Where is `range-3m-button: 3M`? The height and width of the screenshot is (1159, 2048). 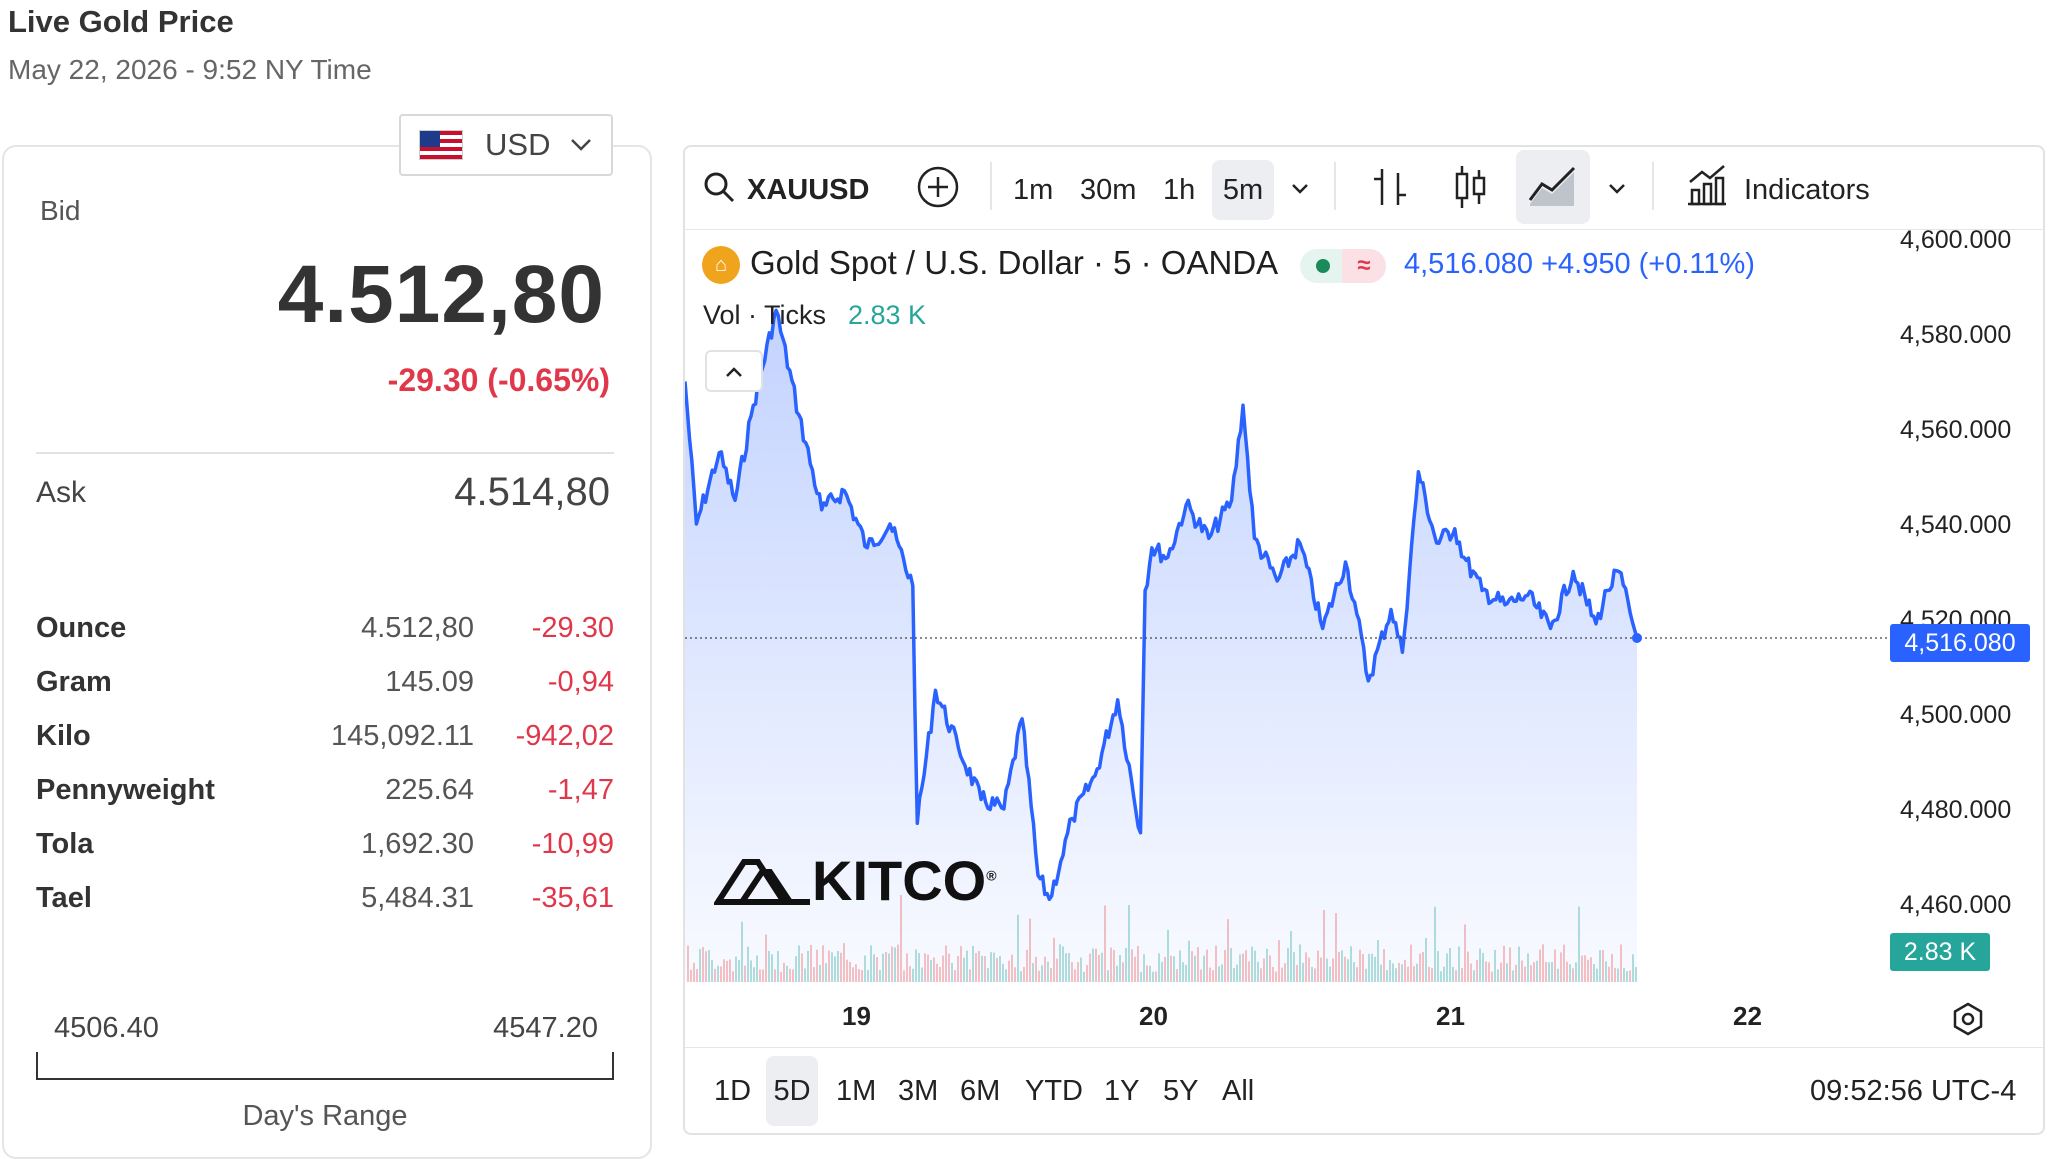
range-3m-button: 3M is located at coordinates (918, 1091).